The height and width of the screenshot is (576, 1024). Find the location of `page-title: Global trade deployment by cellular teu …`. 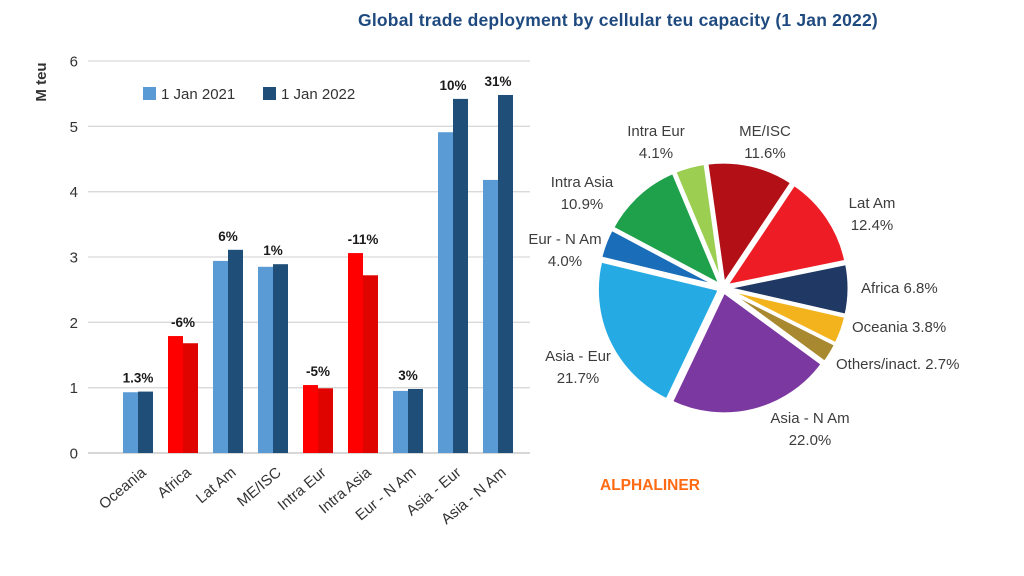

page-title: Global trade deployment by cellular teu … is located at coordinates (618, 20).